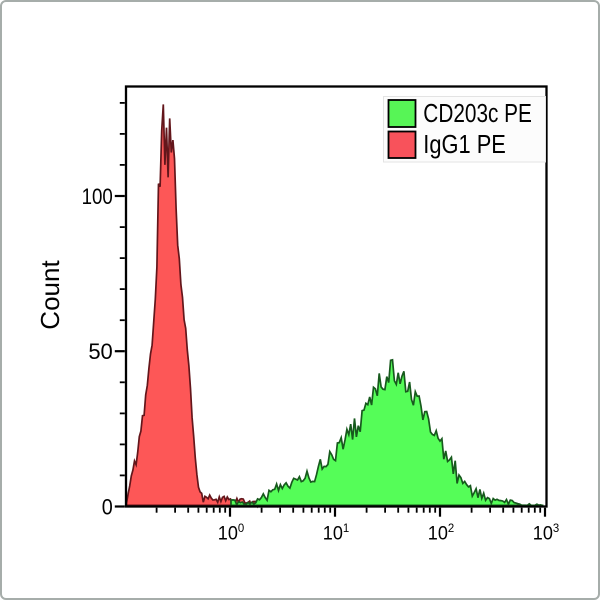  Describe the element at coordinates (441, 533) in the screenshot. I see `svg-text: 10²` at that location.